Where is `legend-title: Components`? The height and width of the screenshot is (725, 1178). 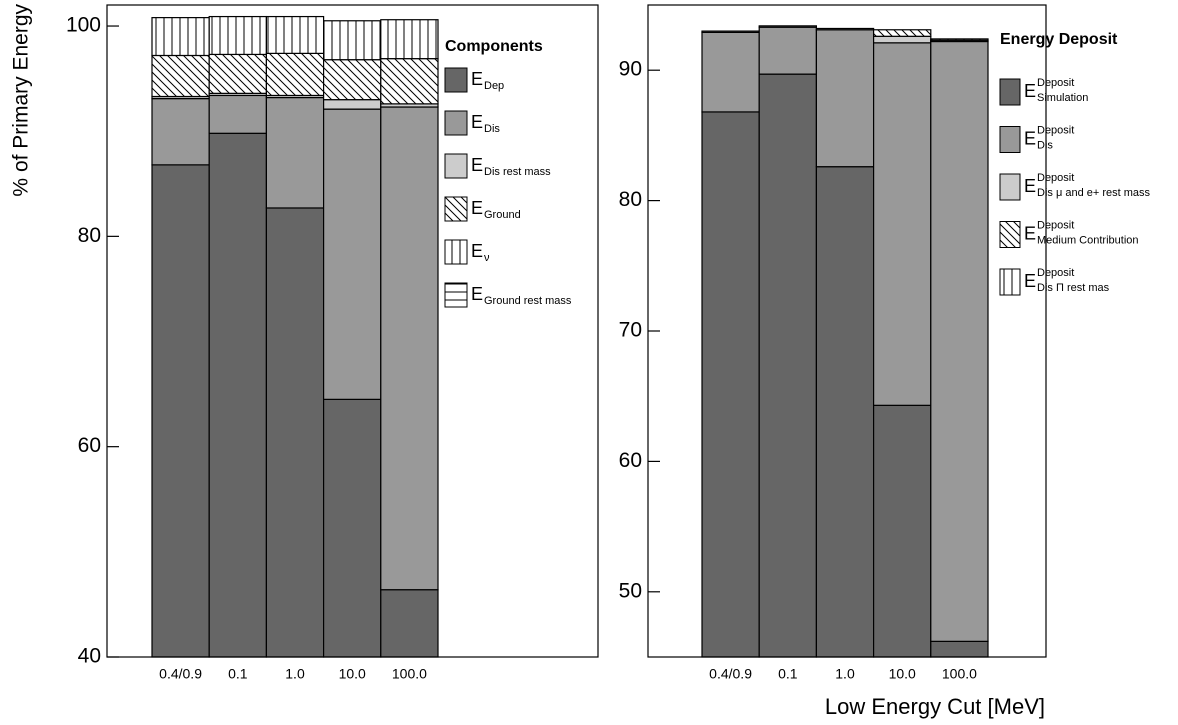 legend-title: Components is located at coordinates (494, 46).